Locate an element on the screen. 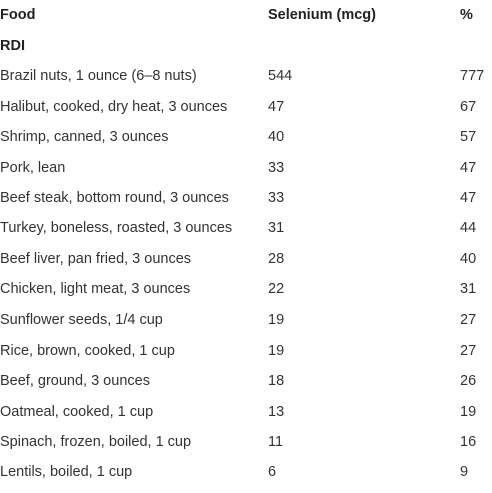 The width and height of the screenshot is (492, 493). selenium-cell: 22 is located at coordinates (276, 289).